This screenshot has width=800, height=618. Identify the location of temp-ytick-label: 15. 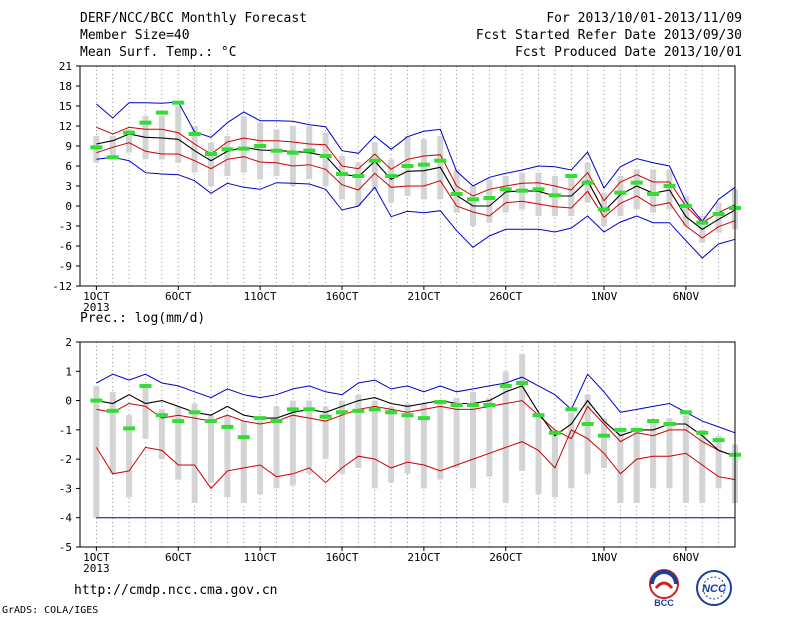
(65, 106).